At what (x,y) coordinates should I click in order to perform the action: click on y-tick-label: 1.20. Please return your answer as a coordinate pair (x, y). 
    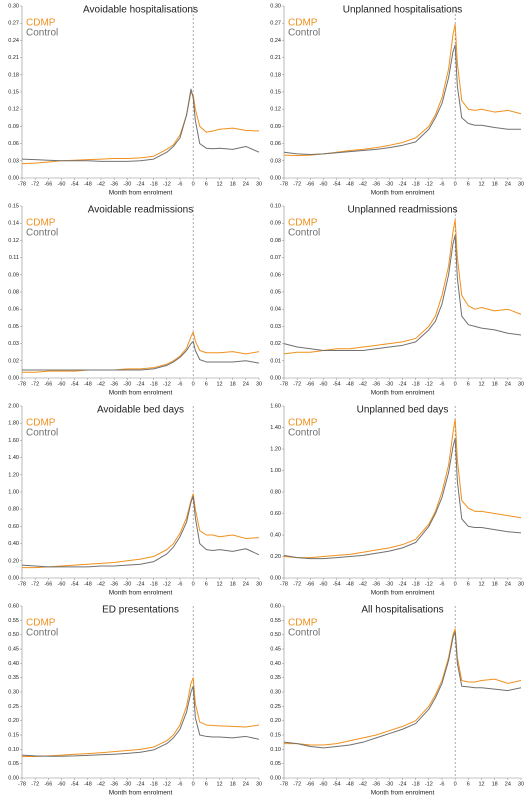
    Looking at the image, I should click on (13, 475).